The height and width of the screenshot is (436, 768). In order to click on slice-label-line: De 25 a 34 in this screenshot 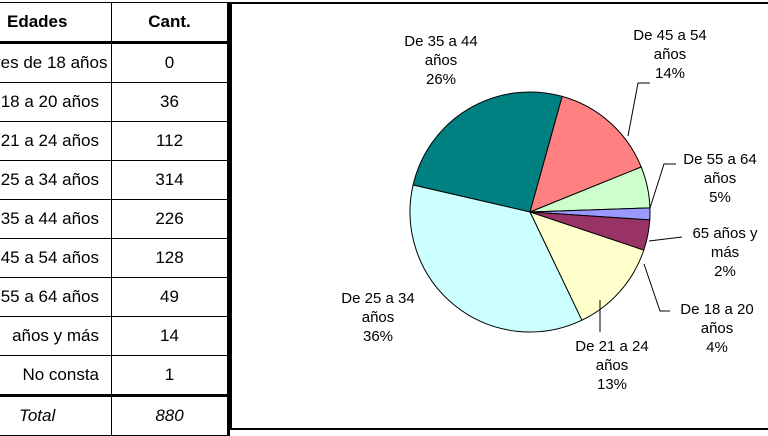, I will do `click(377, 298)`.